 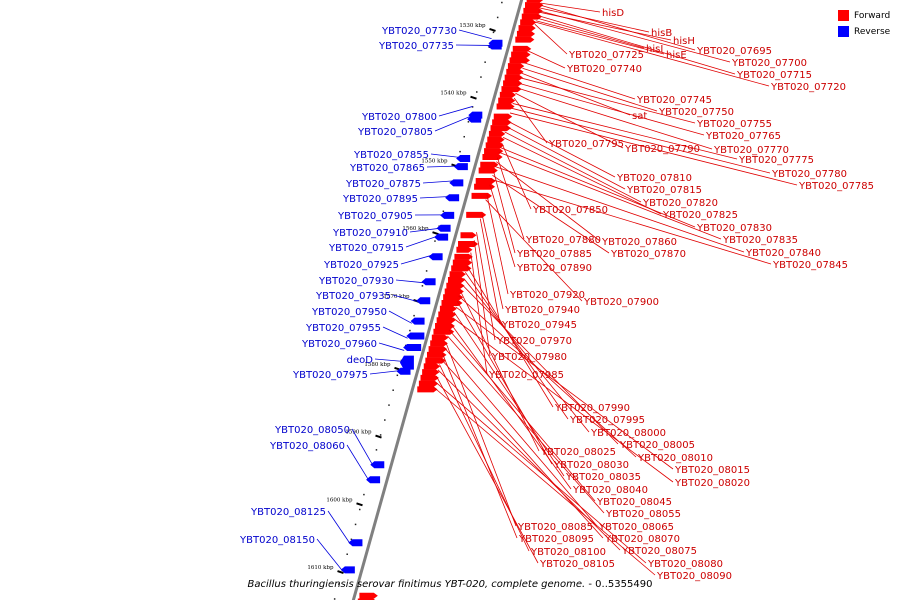 What do you see at coordinates (556, 539) in the screenshot?
I see `forward-gene-label: YBT020_08095` at bounding box center [556, 539].